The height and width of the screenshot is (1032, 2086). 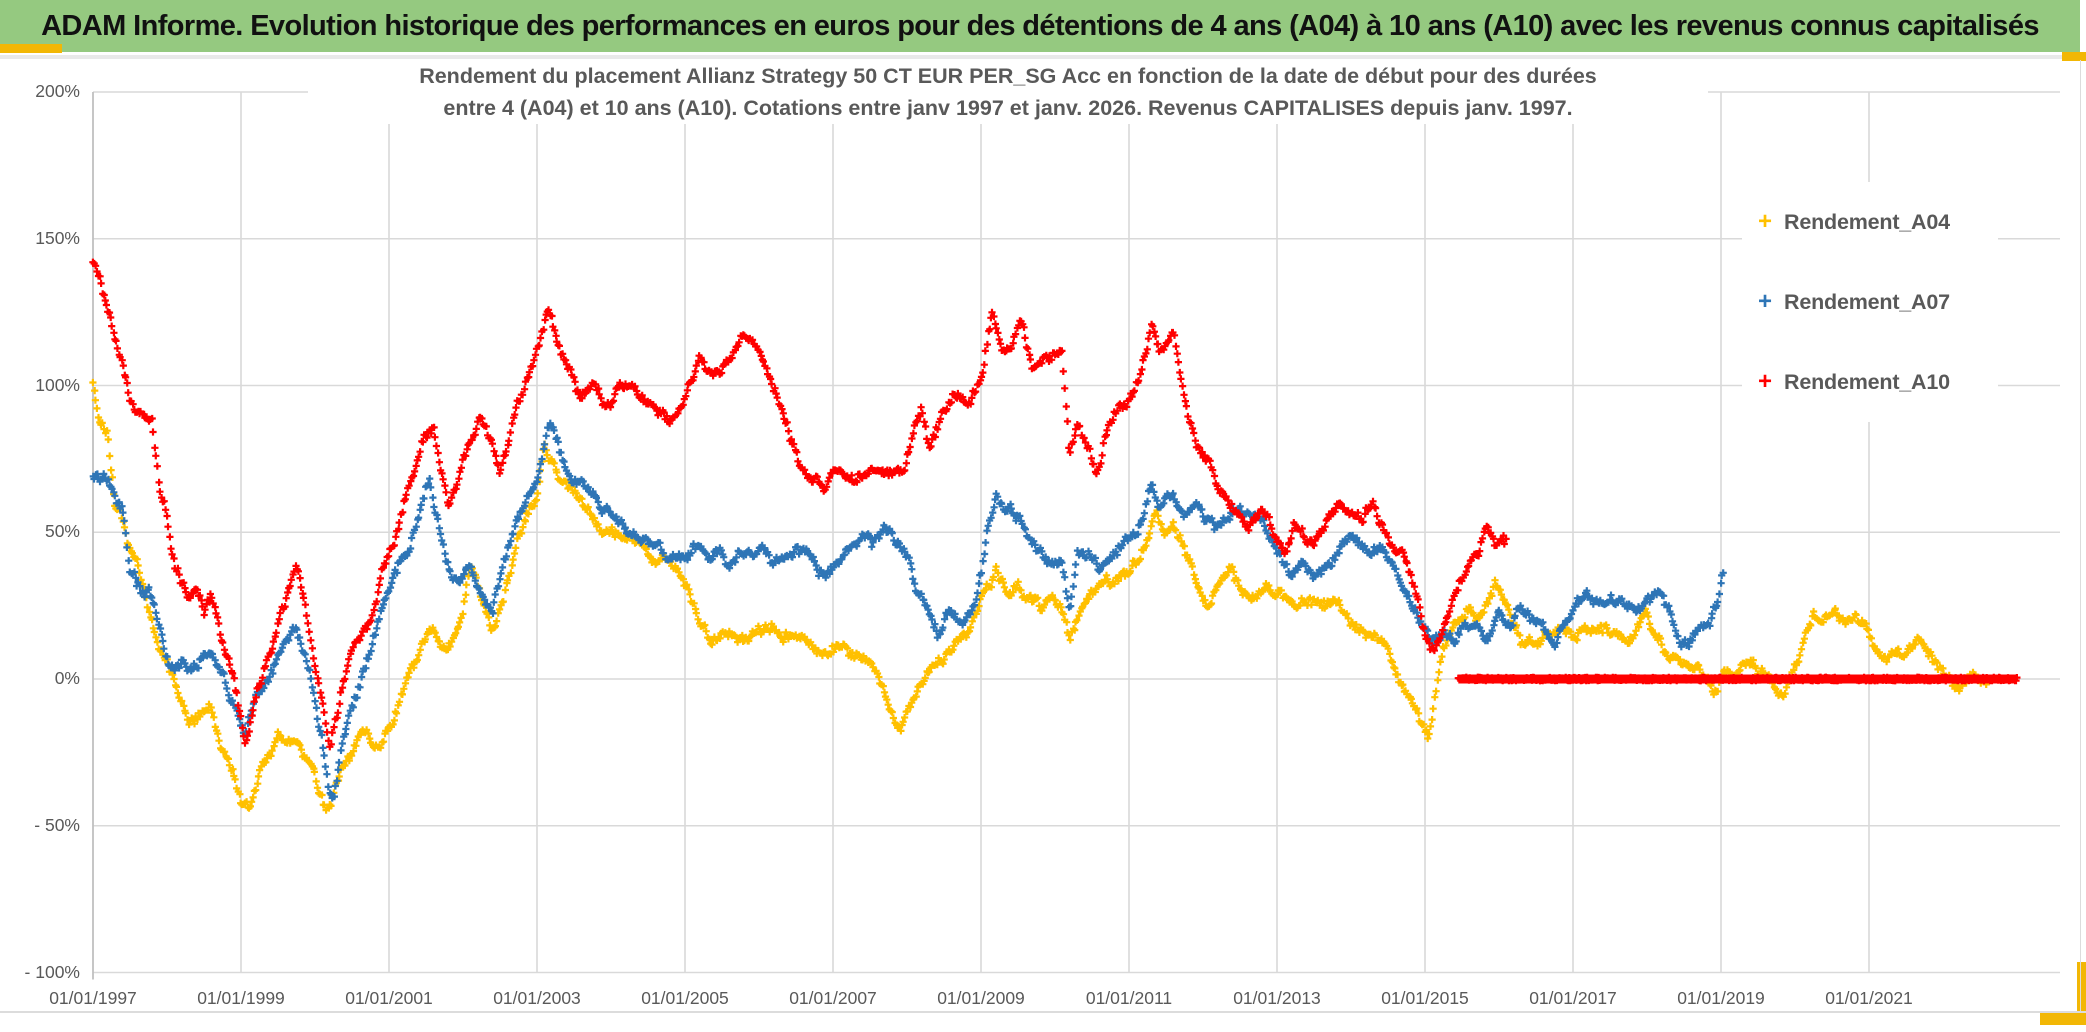 I want to click on x-tick-label-1999: 01/01/1999, so click(x=241, y=998).